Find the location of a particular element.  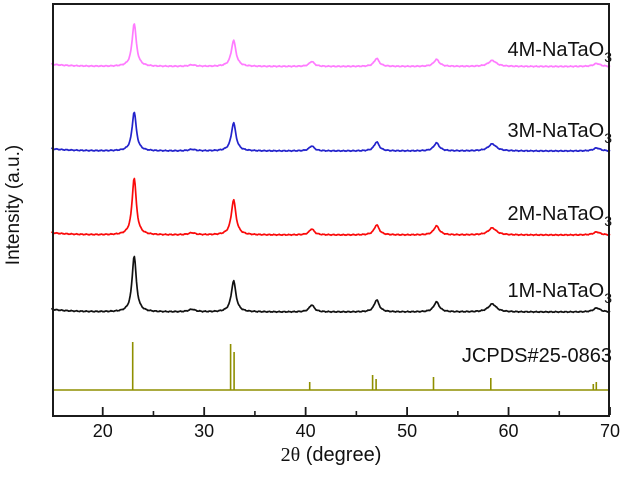

series-label-1m-natao3: 1M-NaTaO3 is located at coordinates (560, 294).